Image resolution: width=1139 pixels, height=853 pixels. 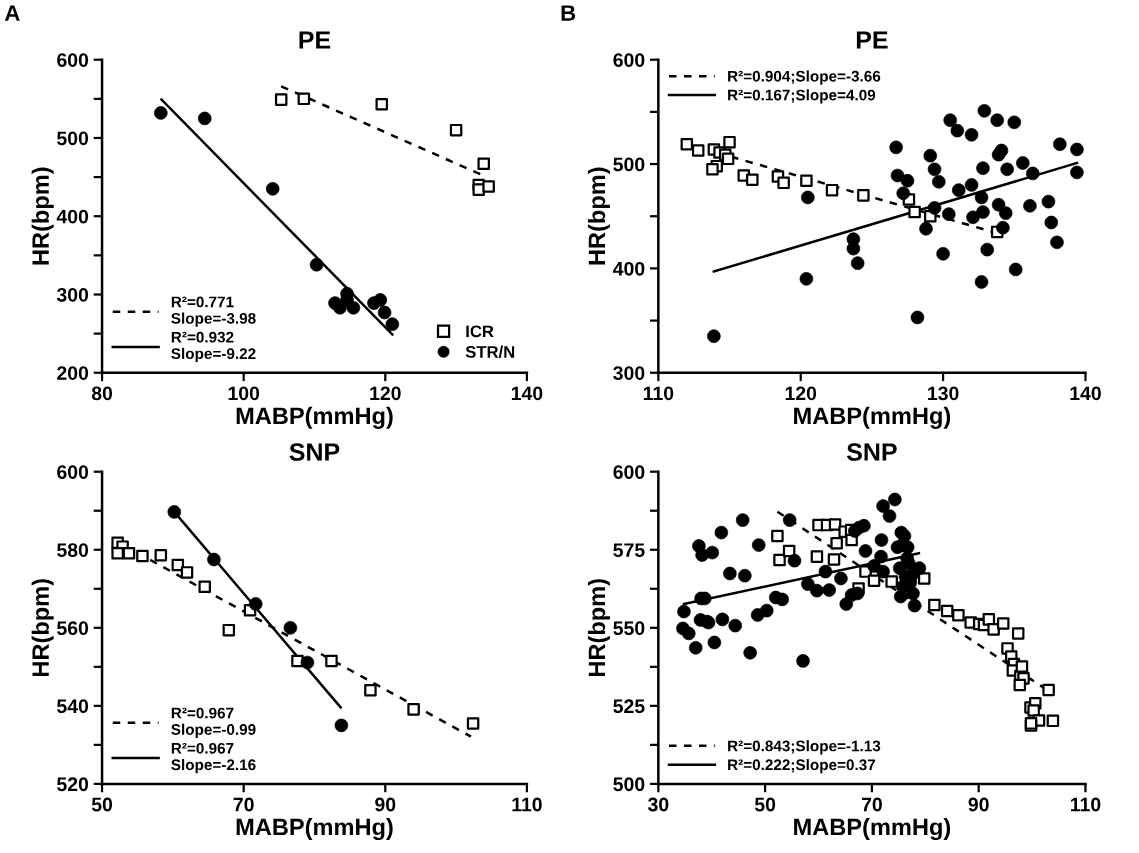 I want to click on x-tick-label: 80, so click(x=102, y=393).